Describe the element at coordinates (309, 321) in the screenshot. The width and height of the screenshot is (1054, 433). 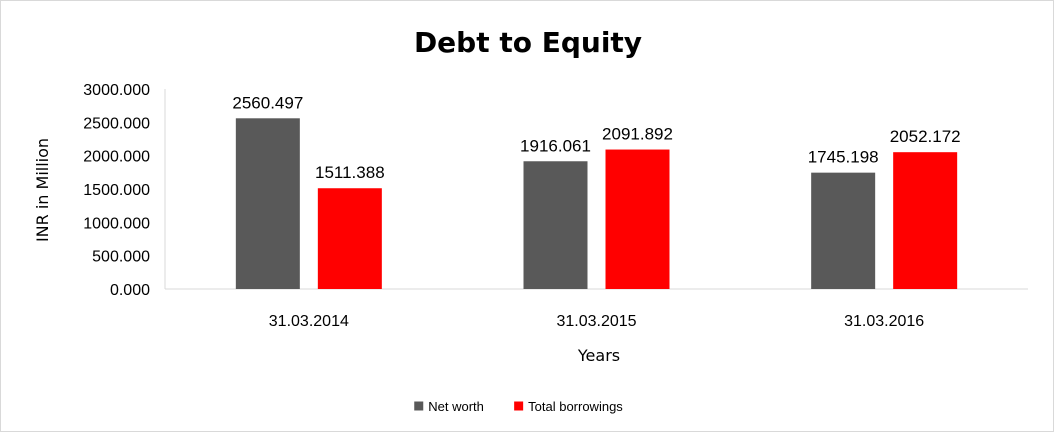
I see `x-tick-label: 31.03.2014` at that location.